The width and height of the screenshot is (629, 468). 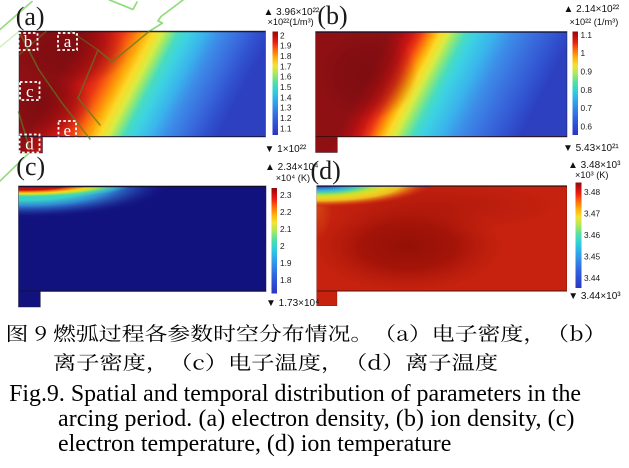 I want to click on svg-text: 0.9, so click(x=587, y=72).